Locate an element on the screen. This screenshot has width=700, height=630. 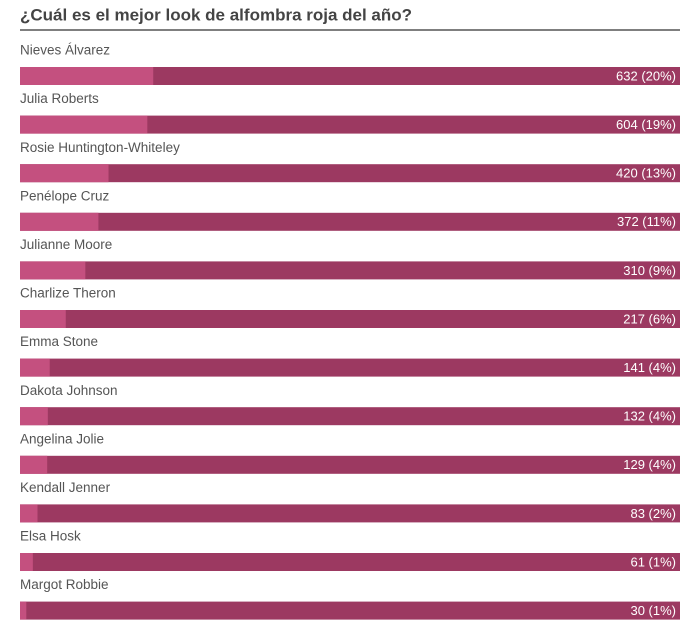
value-label: 132 (4%) is located at coordinates (649, 416).